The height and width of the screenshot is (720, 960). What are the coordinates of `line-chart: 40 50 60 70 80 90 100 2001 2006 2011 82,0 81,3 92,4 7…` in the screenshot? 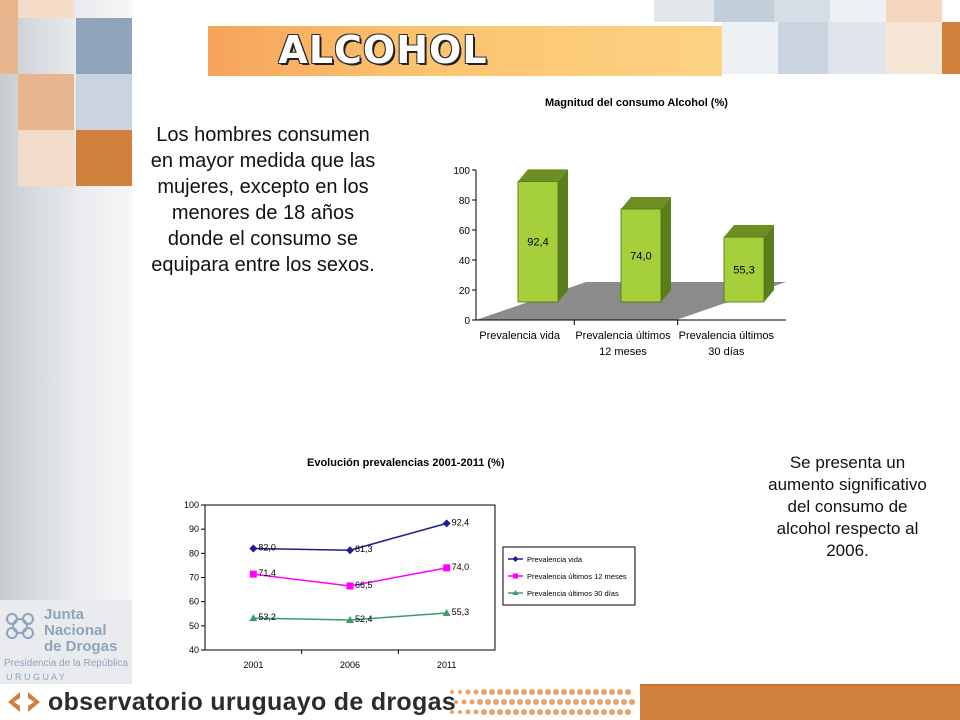 It's located at (410, 585).